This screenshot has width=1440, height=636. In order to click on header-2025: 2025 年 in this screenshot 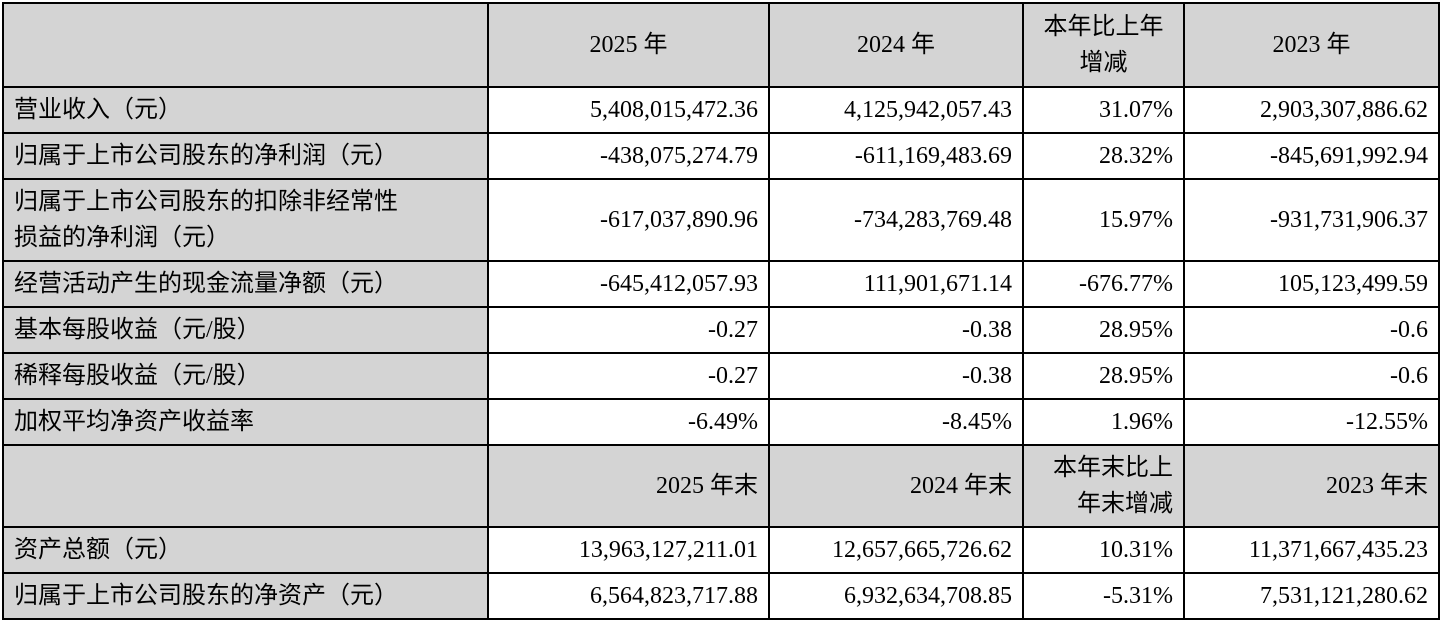, I will do `click(628, 45)`.